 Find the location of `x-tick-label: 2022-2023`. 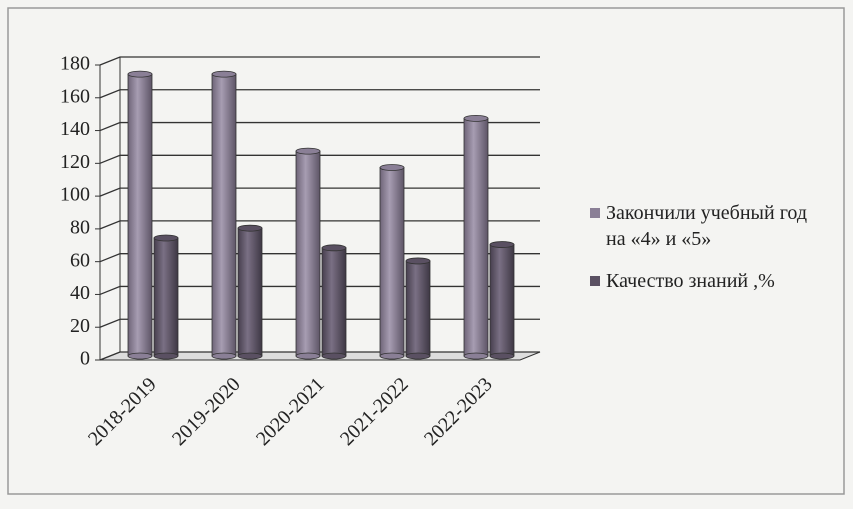

x-tick-label: 2022-2023 is located at coordinates (458, 411).